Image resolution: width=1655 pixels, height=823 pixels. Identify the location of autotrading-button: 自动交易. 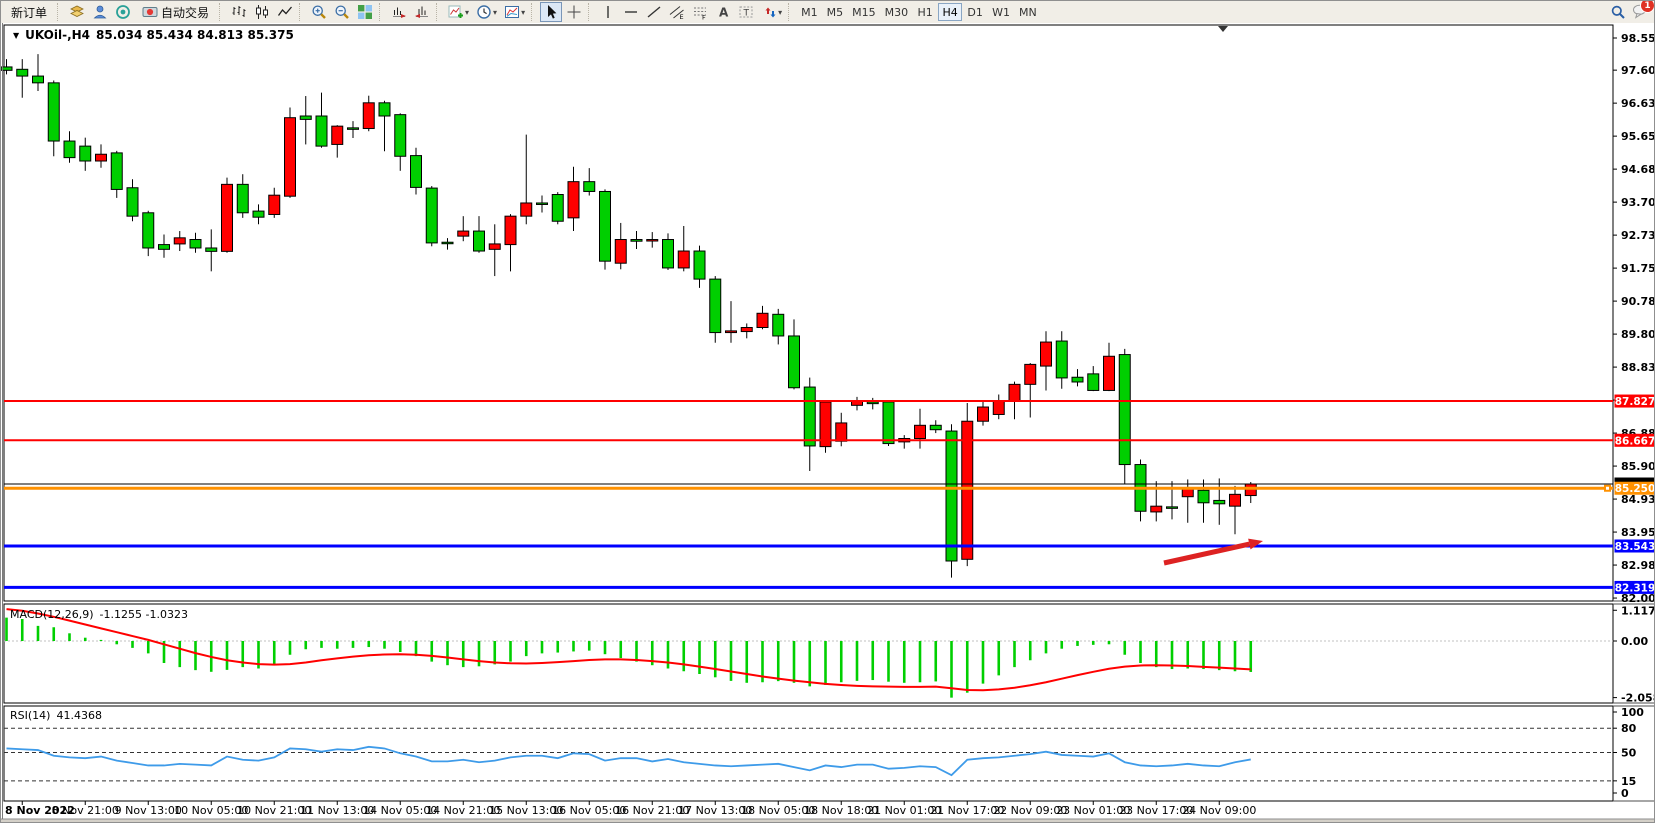
(175, 12).